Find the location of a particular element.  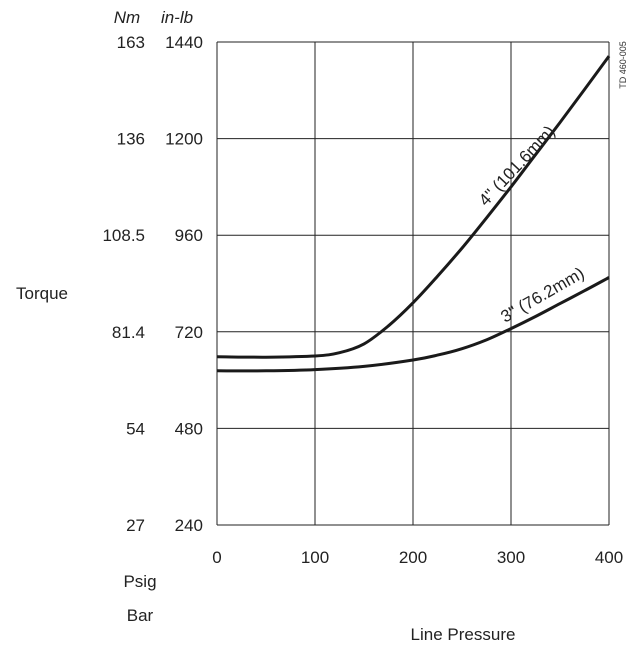

y-tick-inlb: 720 is located at coordinates (189, 332).